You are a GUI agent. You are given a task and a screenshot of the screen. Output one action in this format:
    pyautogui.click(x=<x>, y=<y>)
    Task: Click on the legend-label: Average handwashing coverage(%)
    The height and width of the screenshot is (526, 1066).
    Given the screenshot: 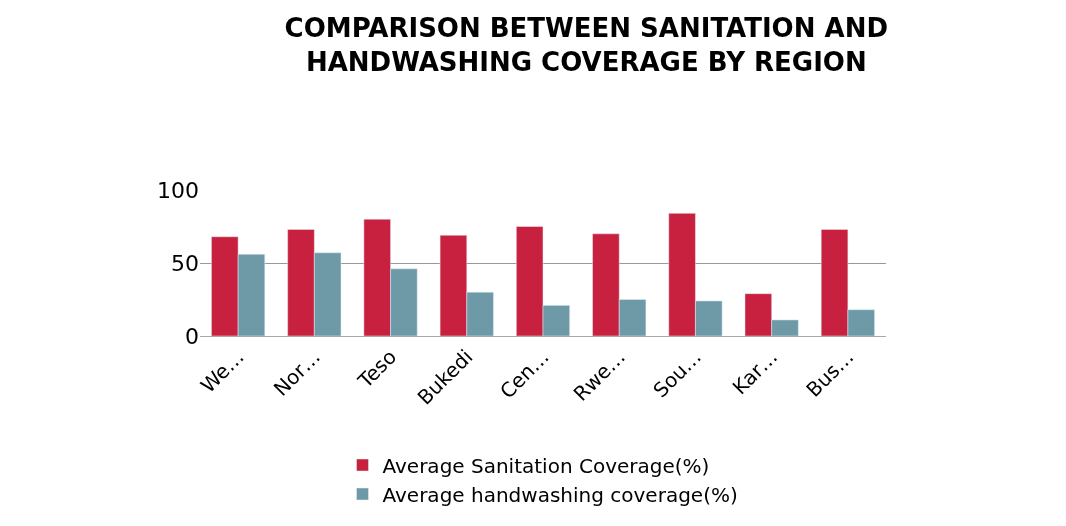 What is the action you would take?
    pyautogui.click(x=560, y=494)
    